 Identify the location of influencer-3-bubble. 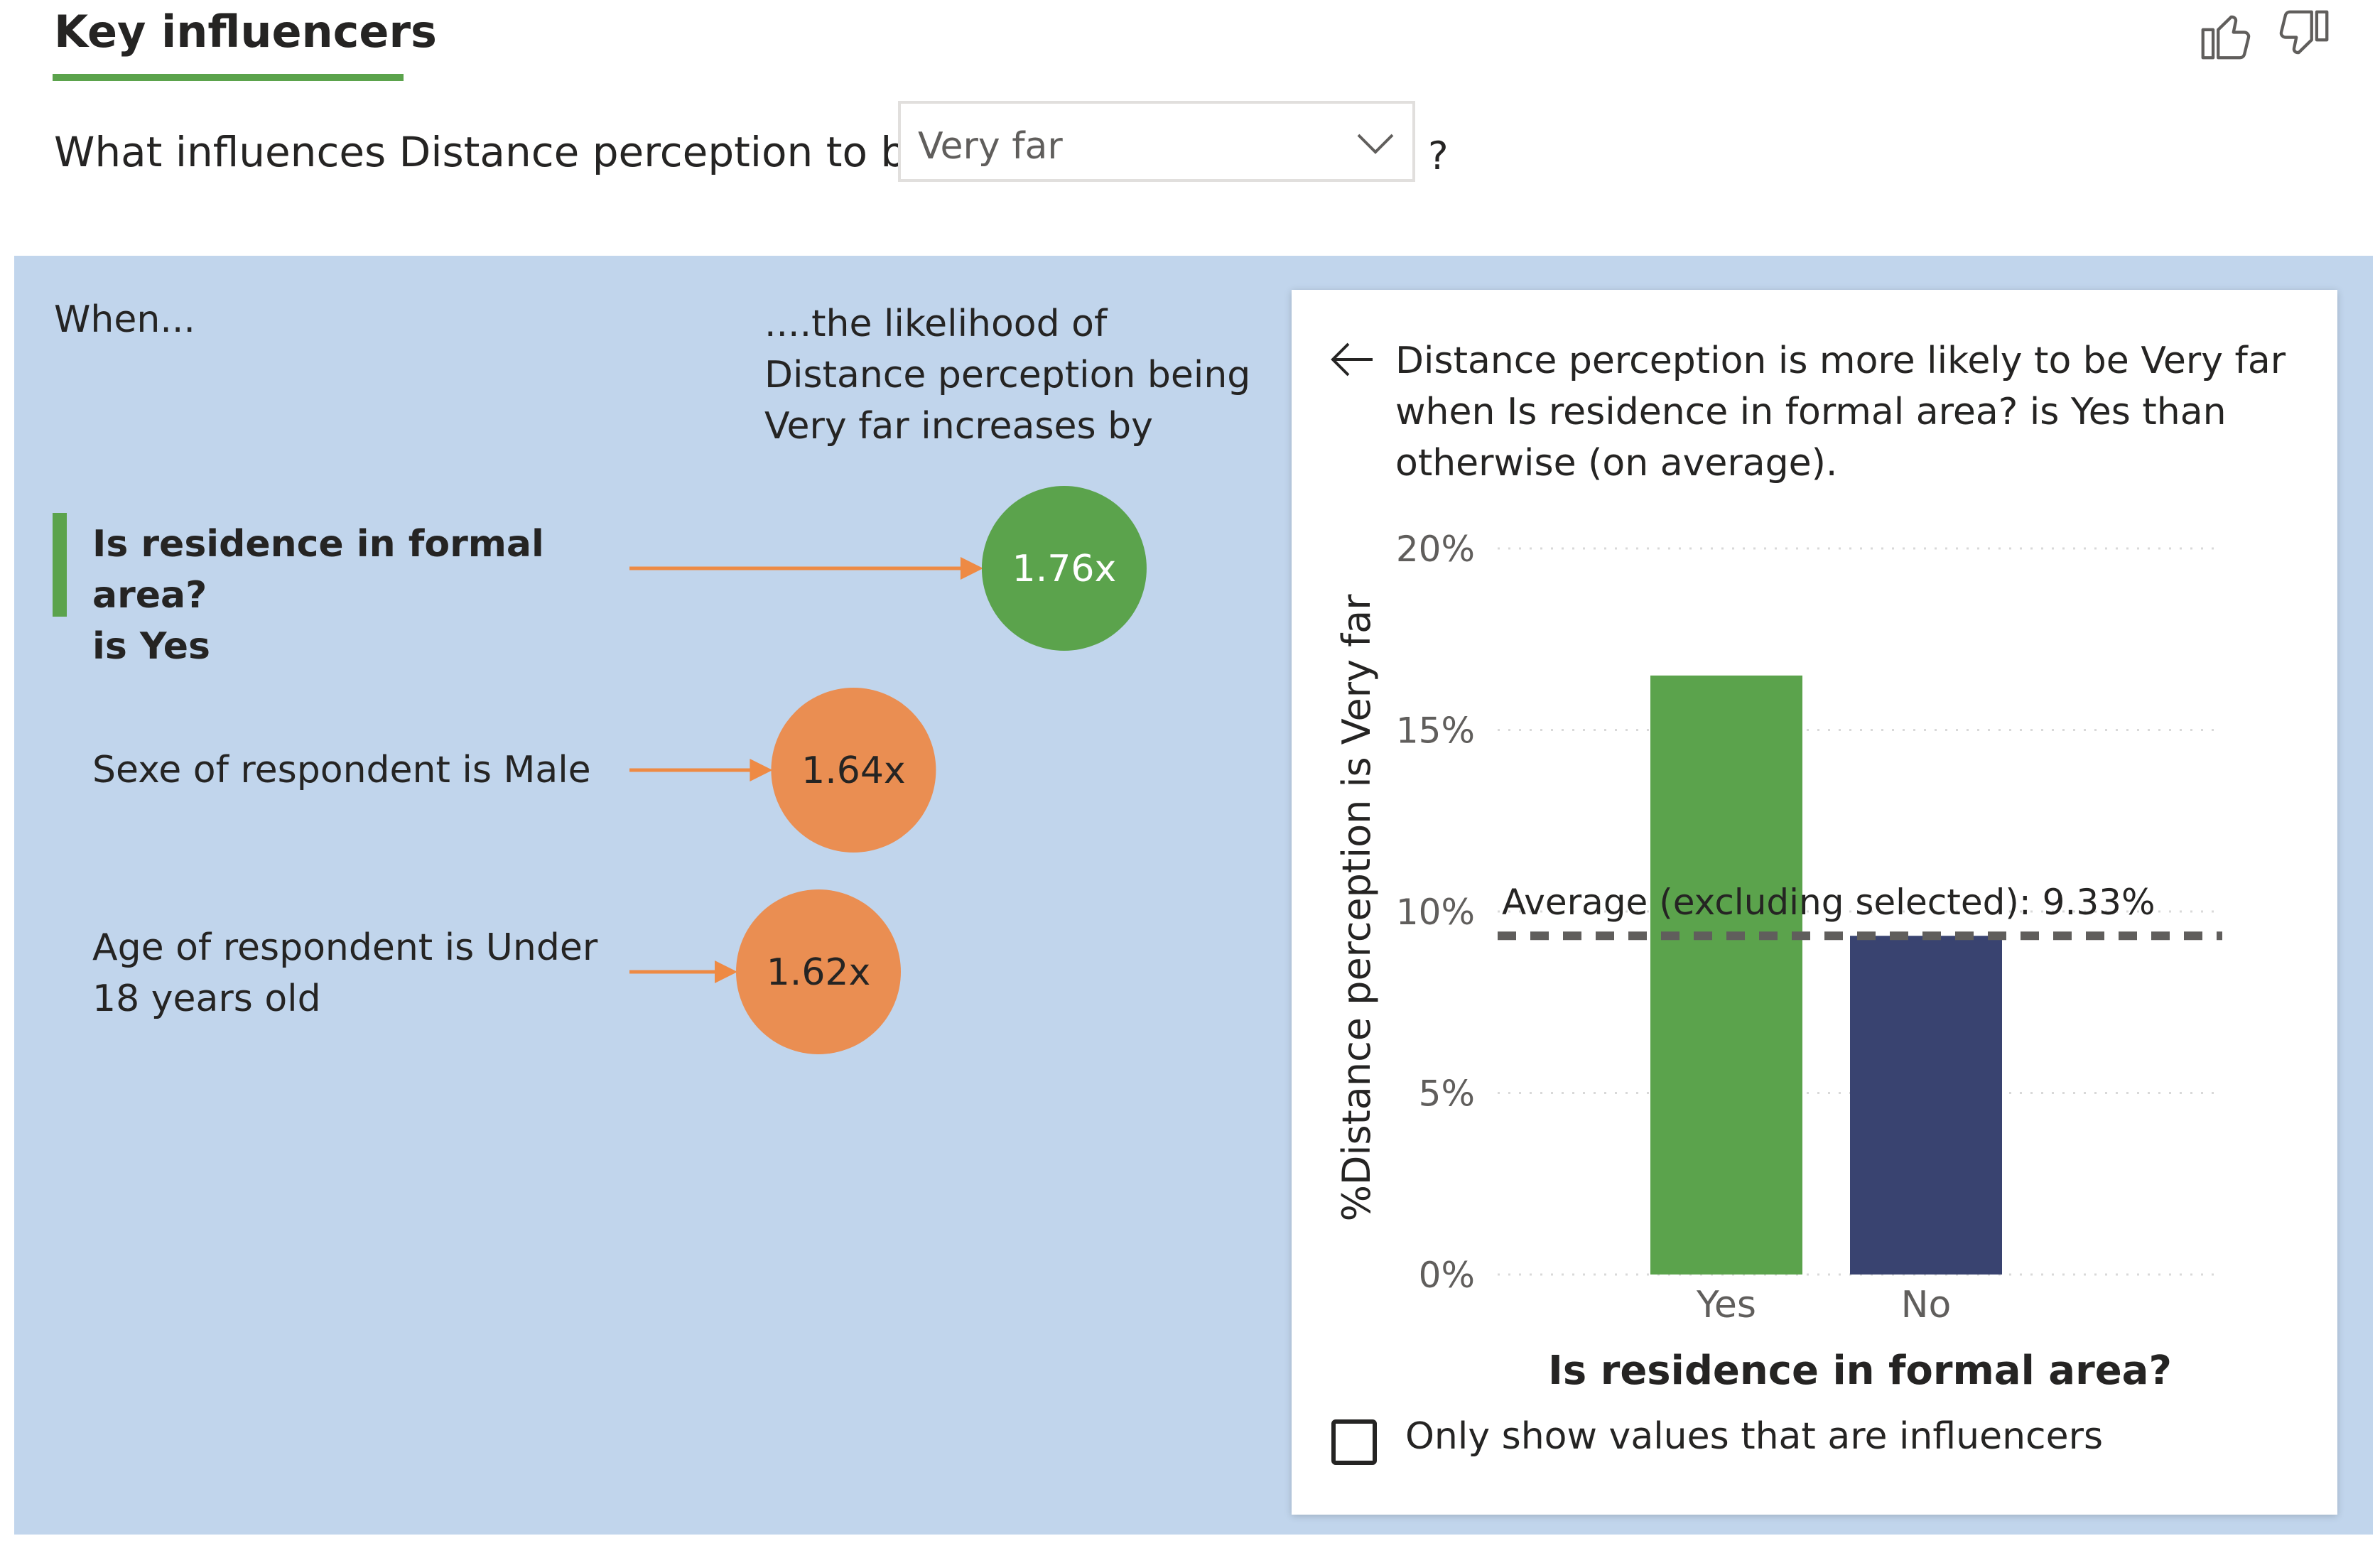
(818, 971).